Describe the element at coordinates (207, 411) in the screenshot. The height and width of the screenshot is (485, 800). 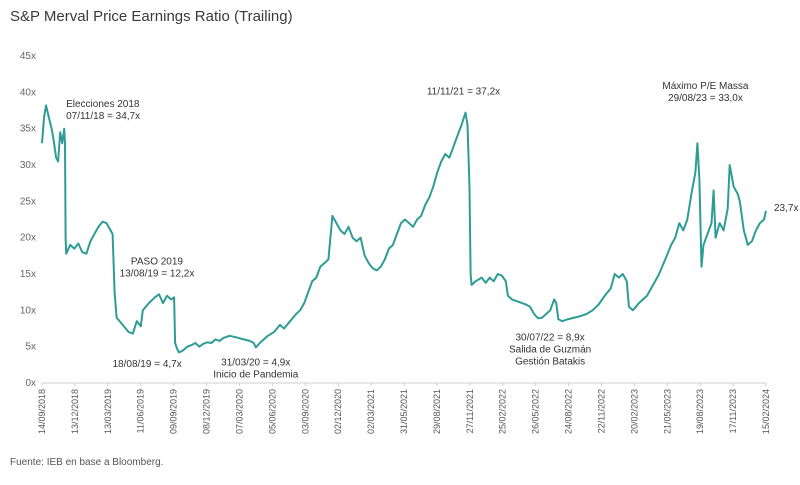
I see `x-tick-label: 08/12/2019` at that location.